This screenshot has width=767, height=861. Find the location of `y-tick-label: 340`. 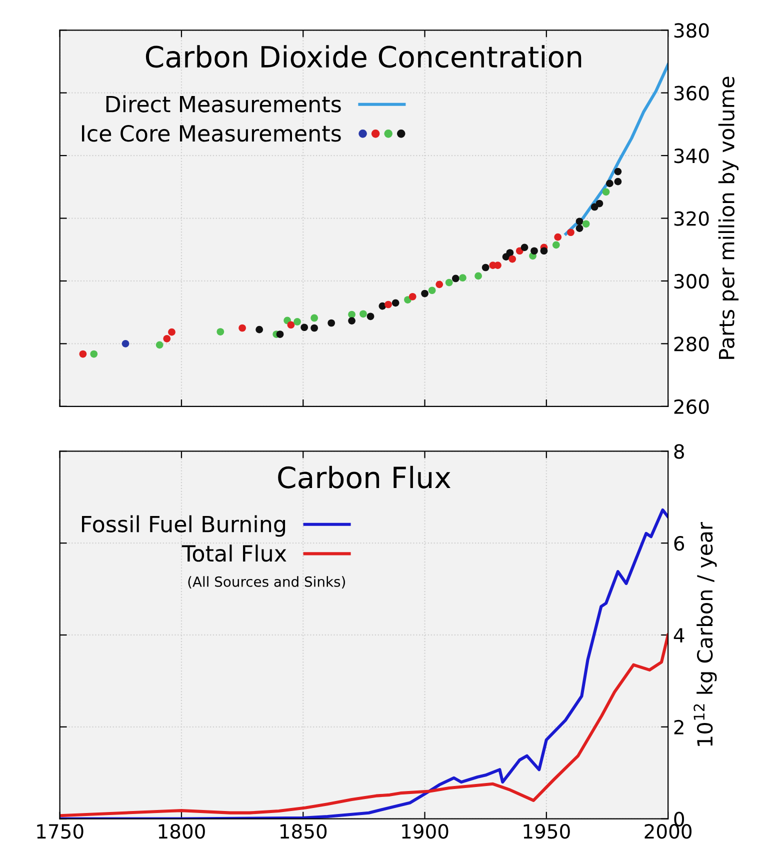

y-tick-label: 340 is located at coordinates (691, 156).